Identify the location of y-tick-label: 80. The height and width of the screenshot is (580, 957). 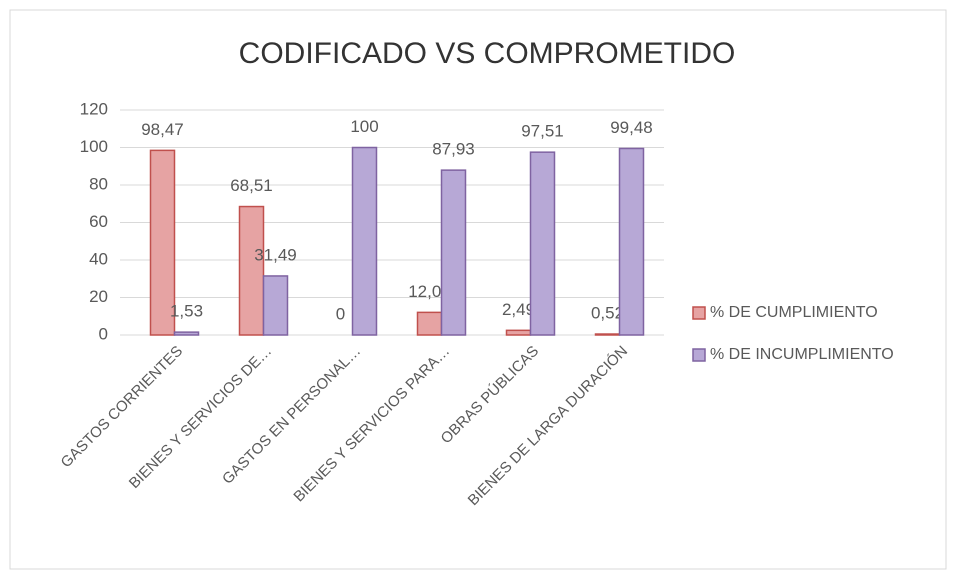
(98, 183).